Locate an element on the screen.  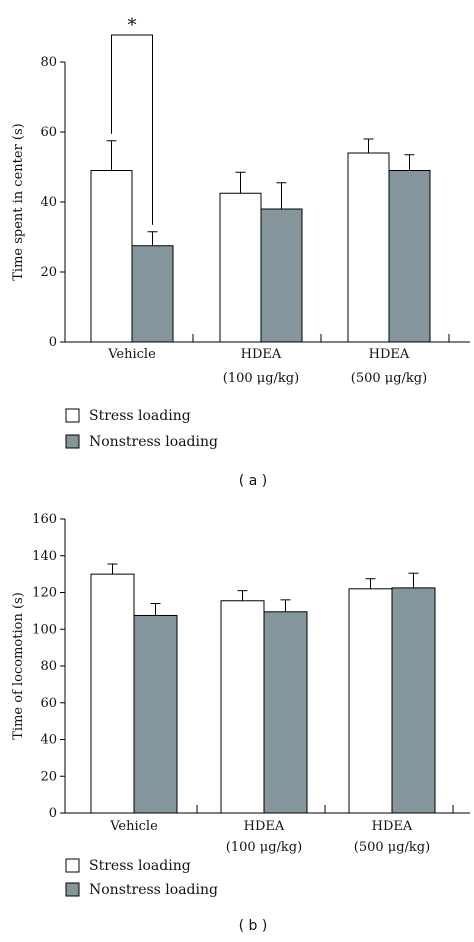
significance-marker: * is located at coordinates (132, 25).